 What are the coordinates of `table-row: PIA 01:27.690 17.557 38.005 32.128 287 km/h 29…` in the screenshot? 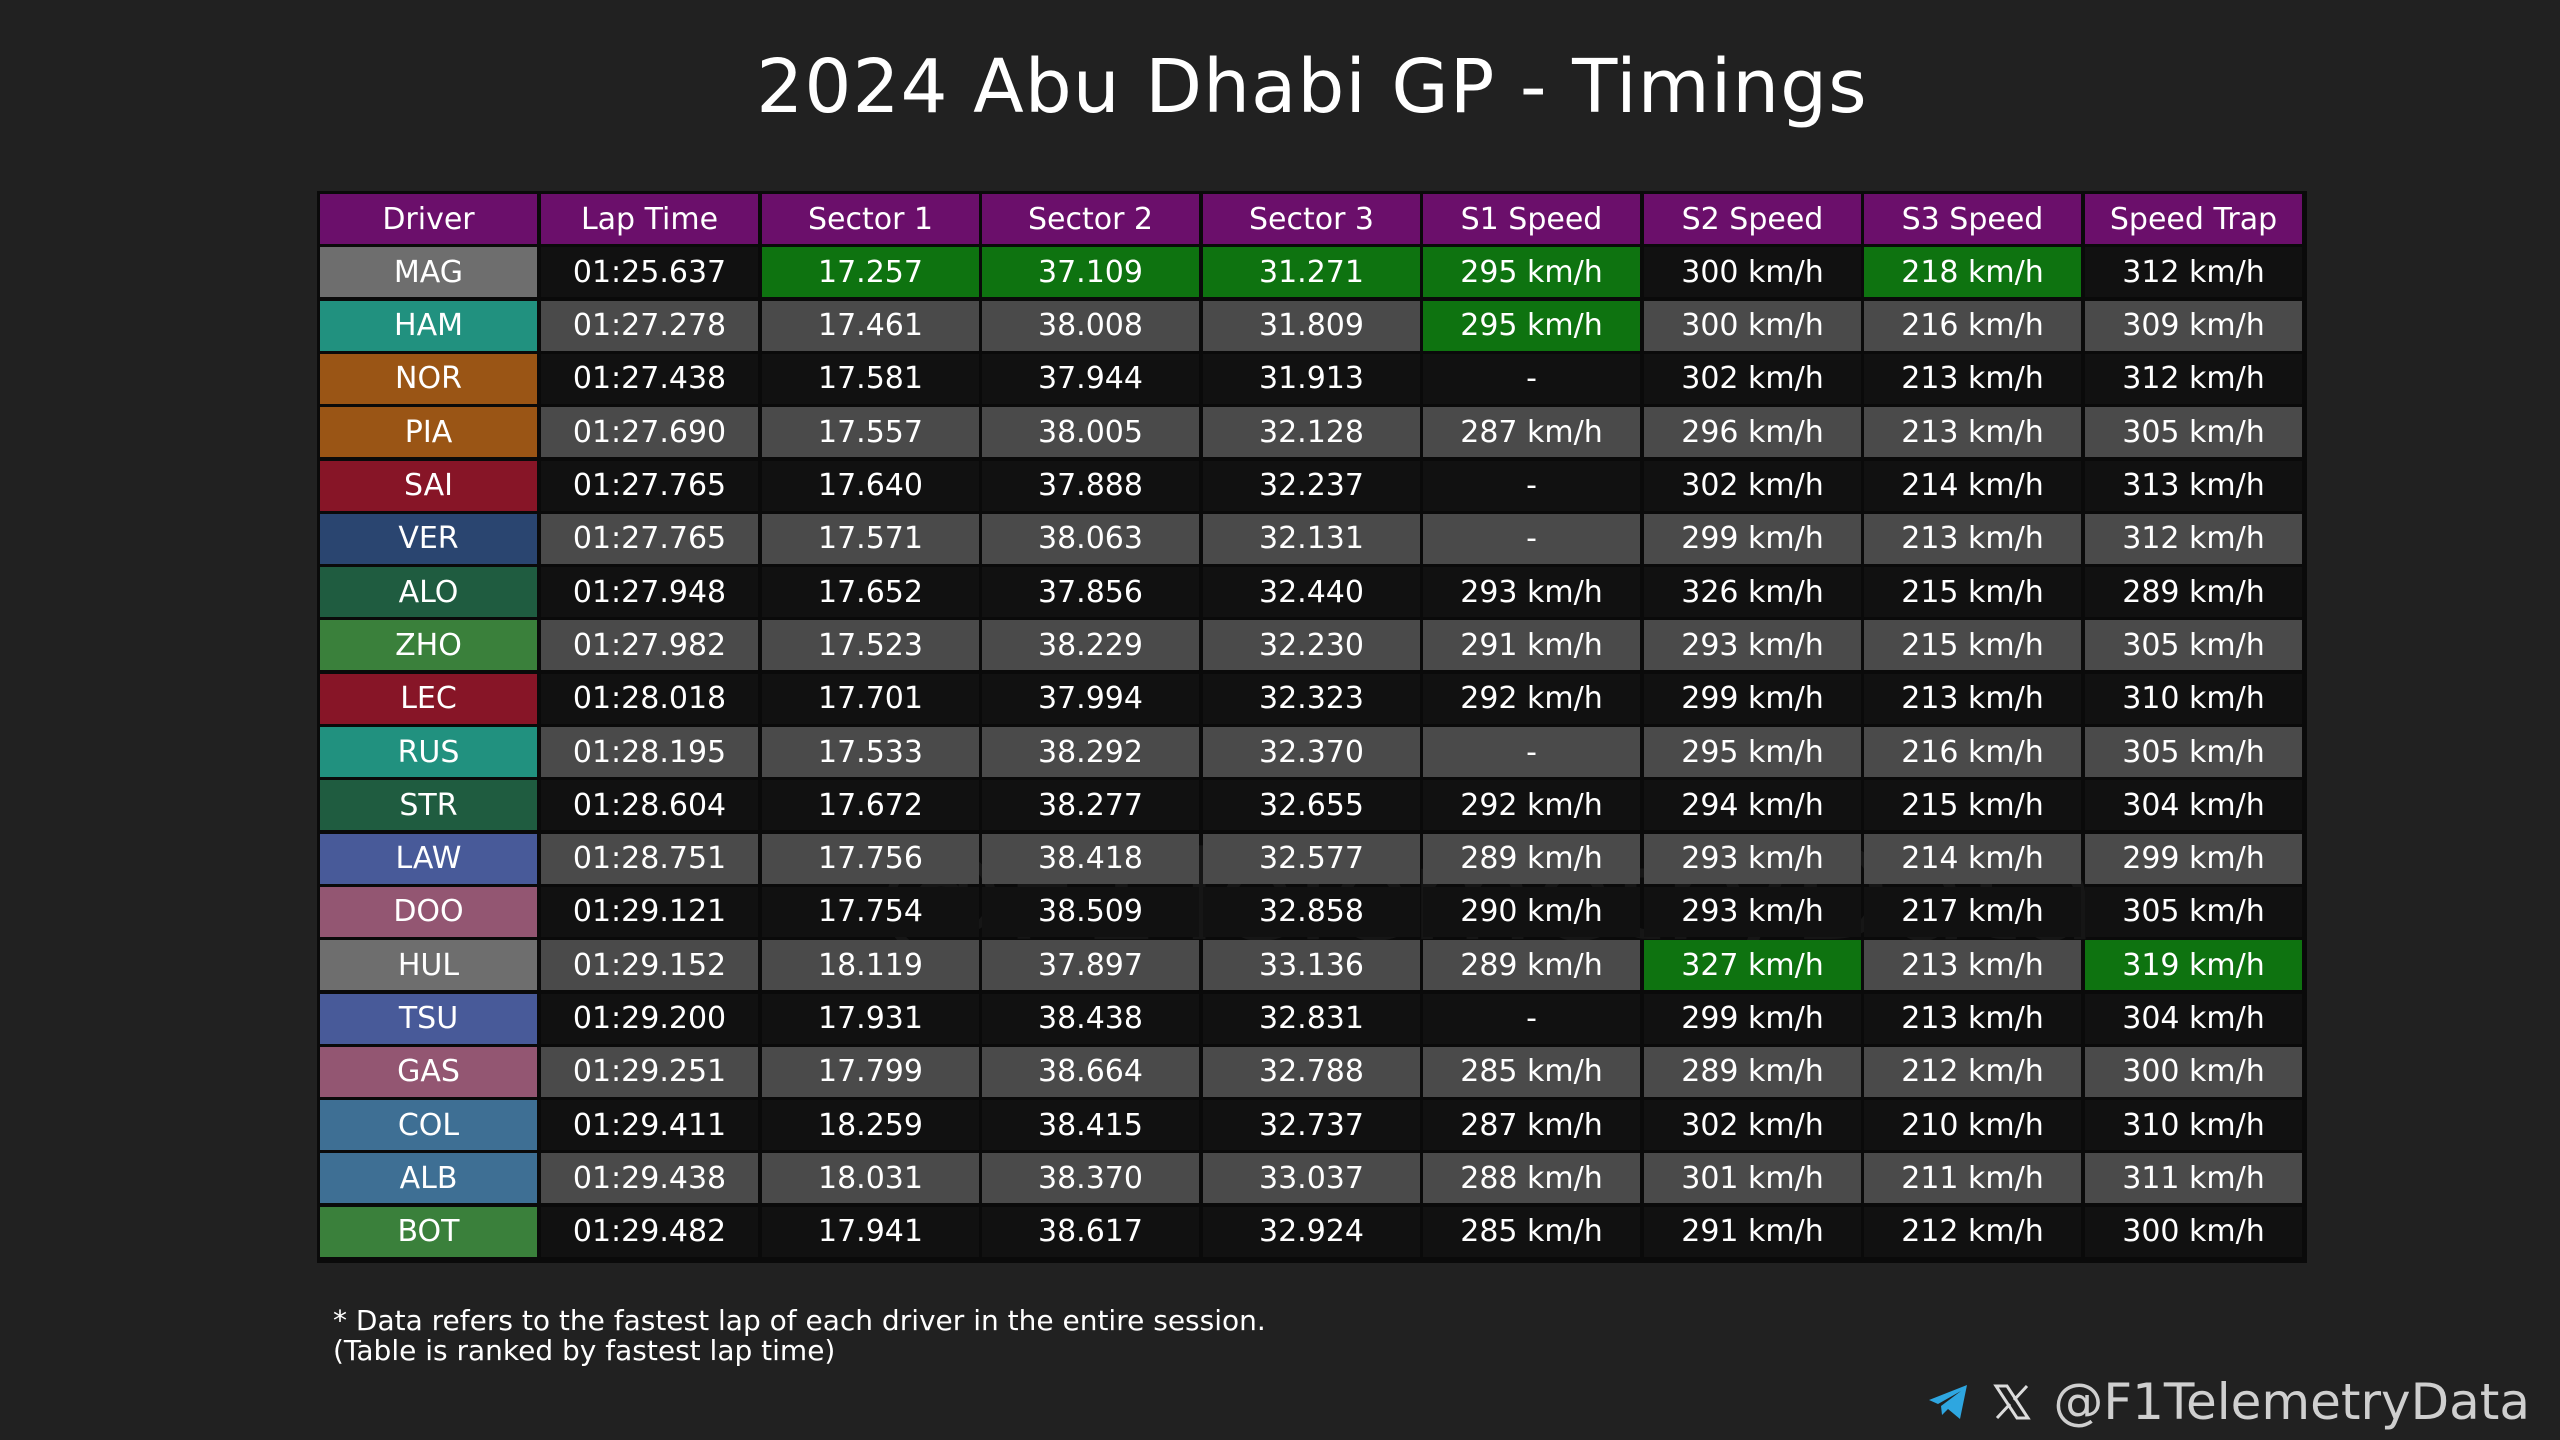 It's located at (1312, 431).